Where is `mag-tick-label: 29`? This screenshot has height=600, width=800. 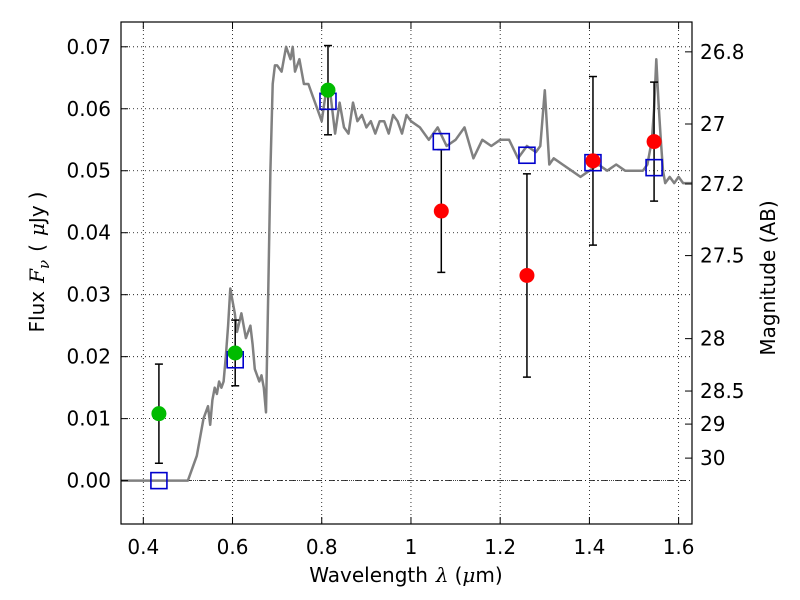
mag-tick-label: 29 is located at coordinates (712, 424).